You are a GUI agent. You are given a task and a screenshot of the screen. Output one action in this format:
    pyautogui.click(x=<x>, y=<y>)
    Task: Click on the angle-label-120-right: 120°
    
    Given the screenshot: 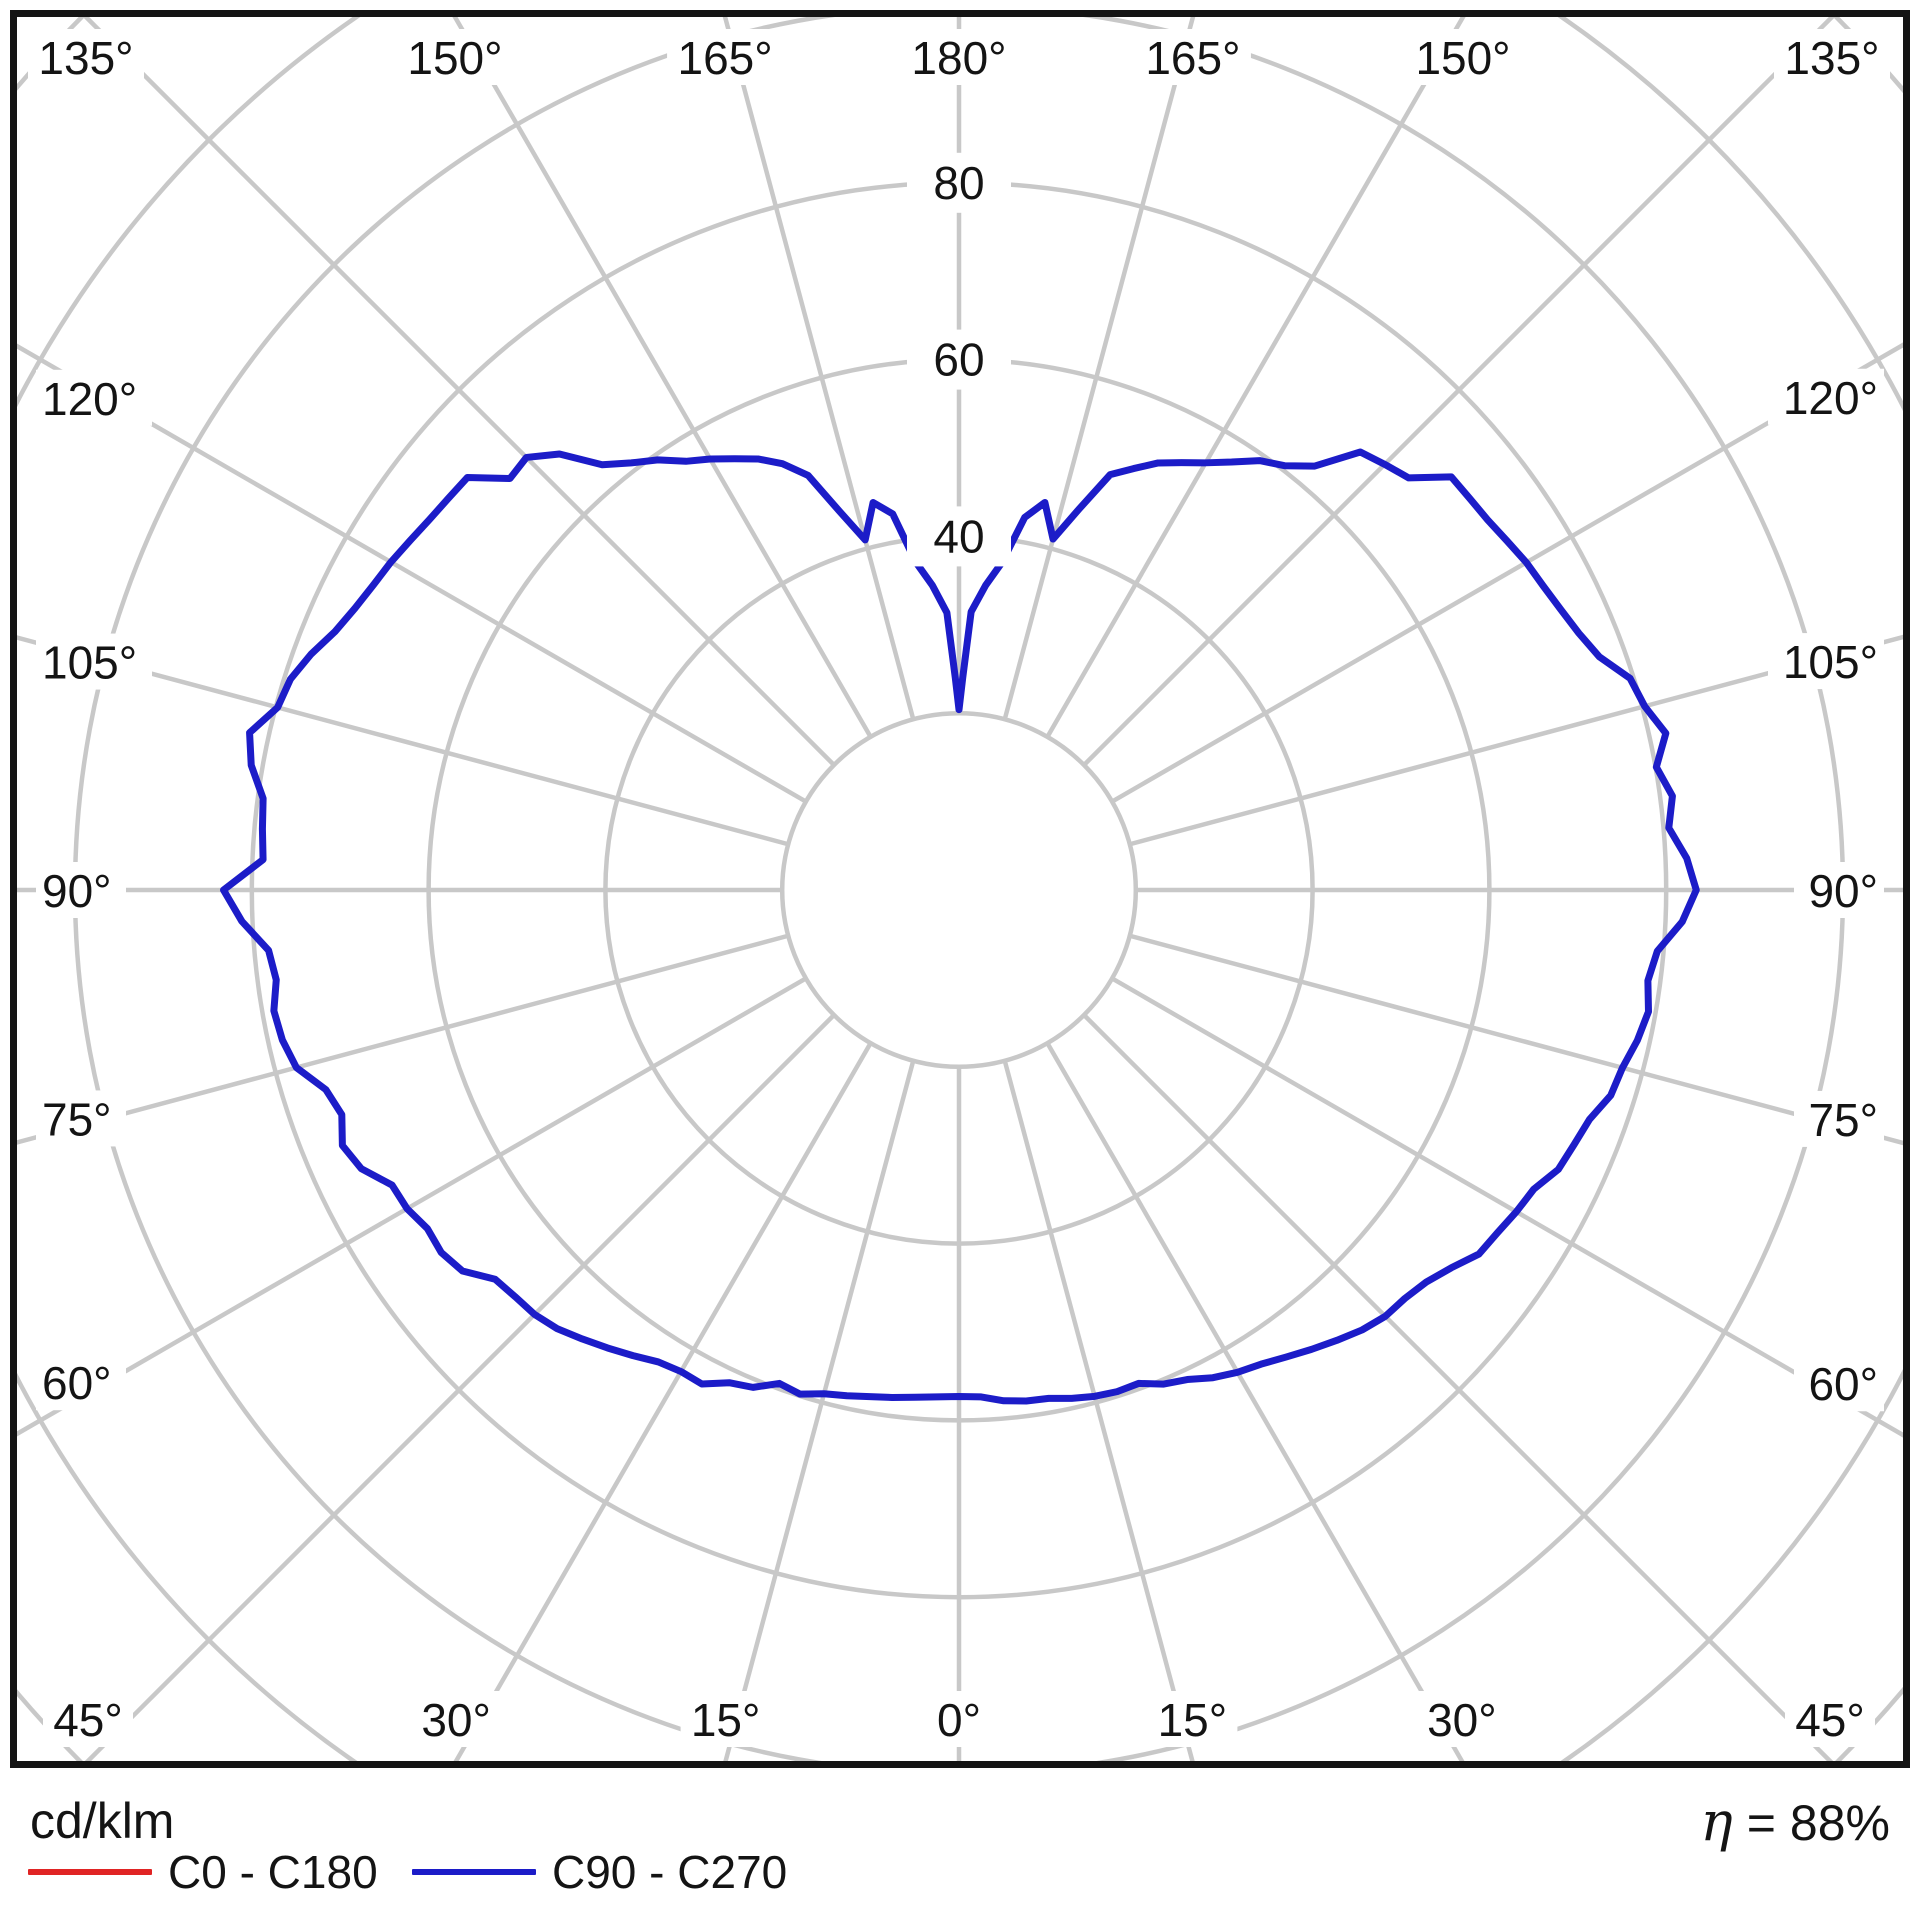 What is the action you would take?
    pyautogui.click(x=1830, y=398)
    